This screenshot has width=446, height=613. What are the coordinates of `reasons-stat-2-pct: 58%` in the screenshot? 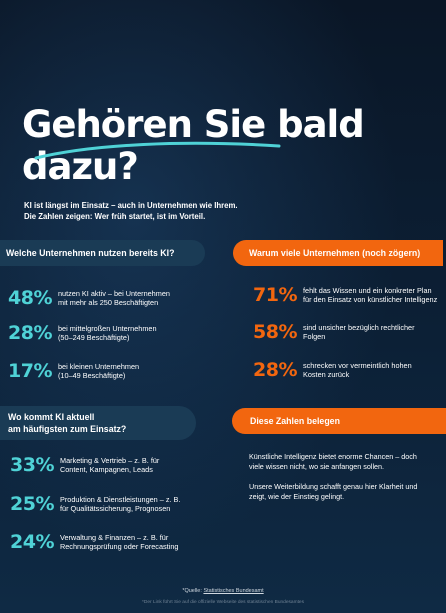 It's located at (275, 332).